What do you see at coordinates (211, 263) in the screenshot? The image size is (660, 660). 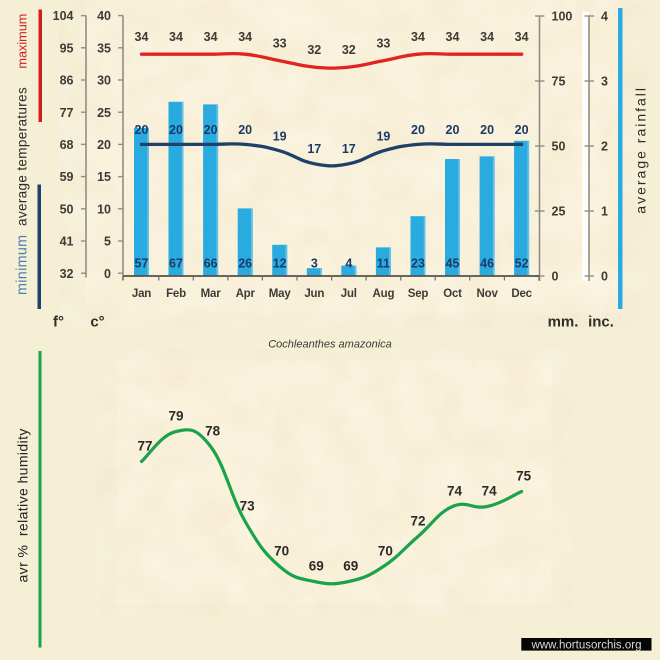 I see `svg-text: 66` at bounding box center [211, 263].